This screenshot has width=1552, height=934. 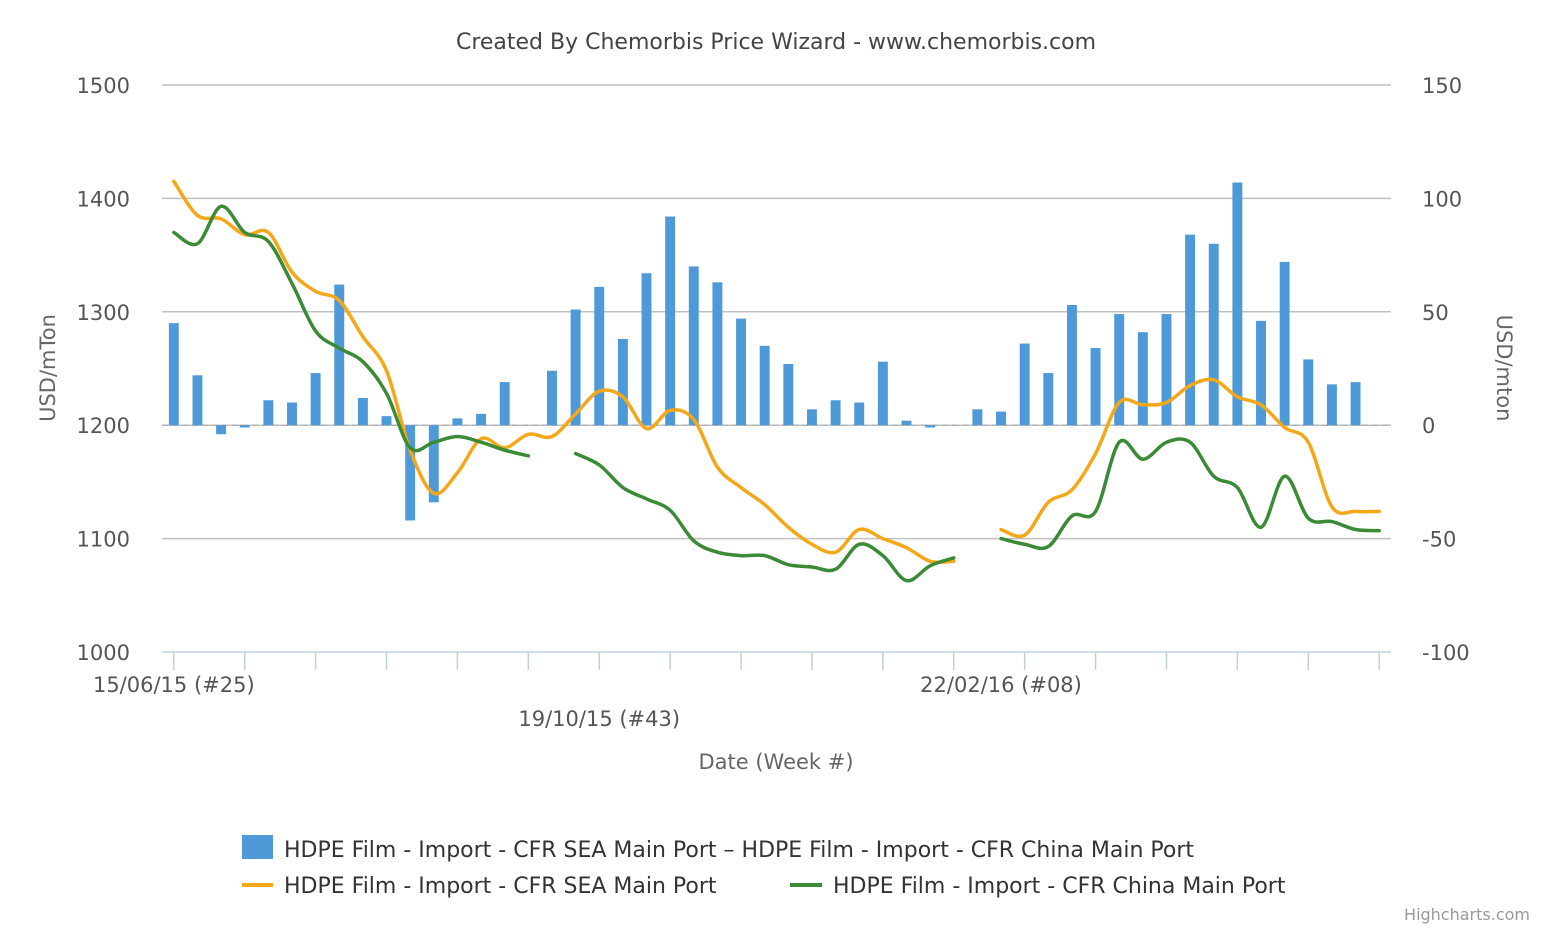 I want to click on y-right-tick-label: 50, so click(x=1435, y=313).